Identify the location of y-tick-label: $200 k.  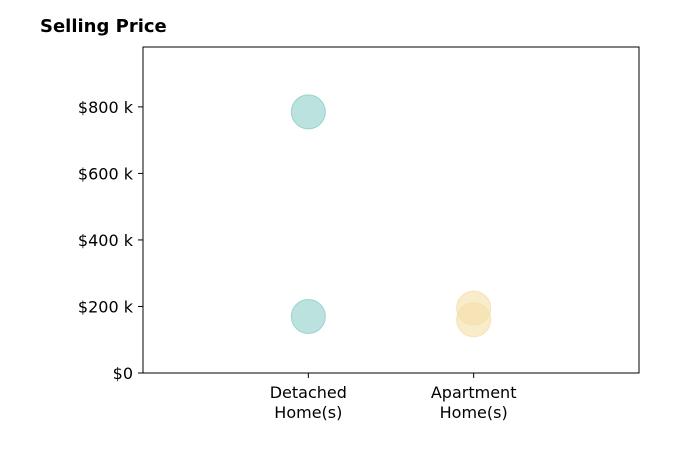
(106, 306).